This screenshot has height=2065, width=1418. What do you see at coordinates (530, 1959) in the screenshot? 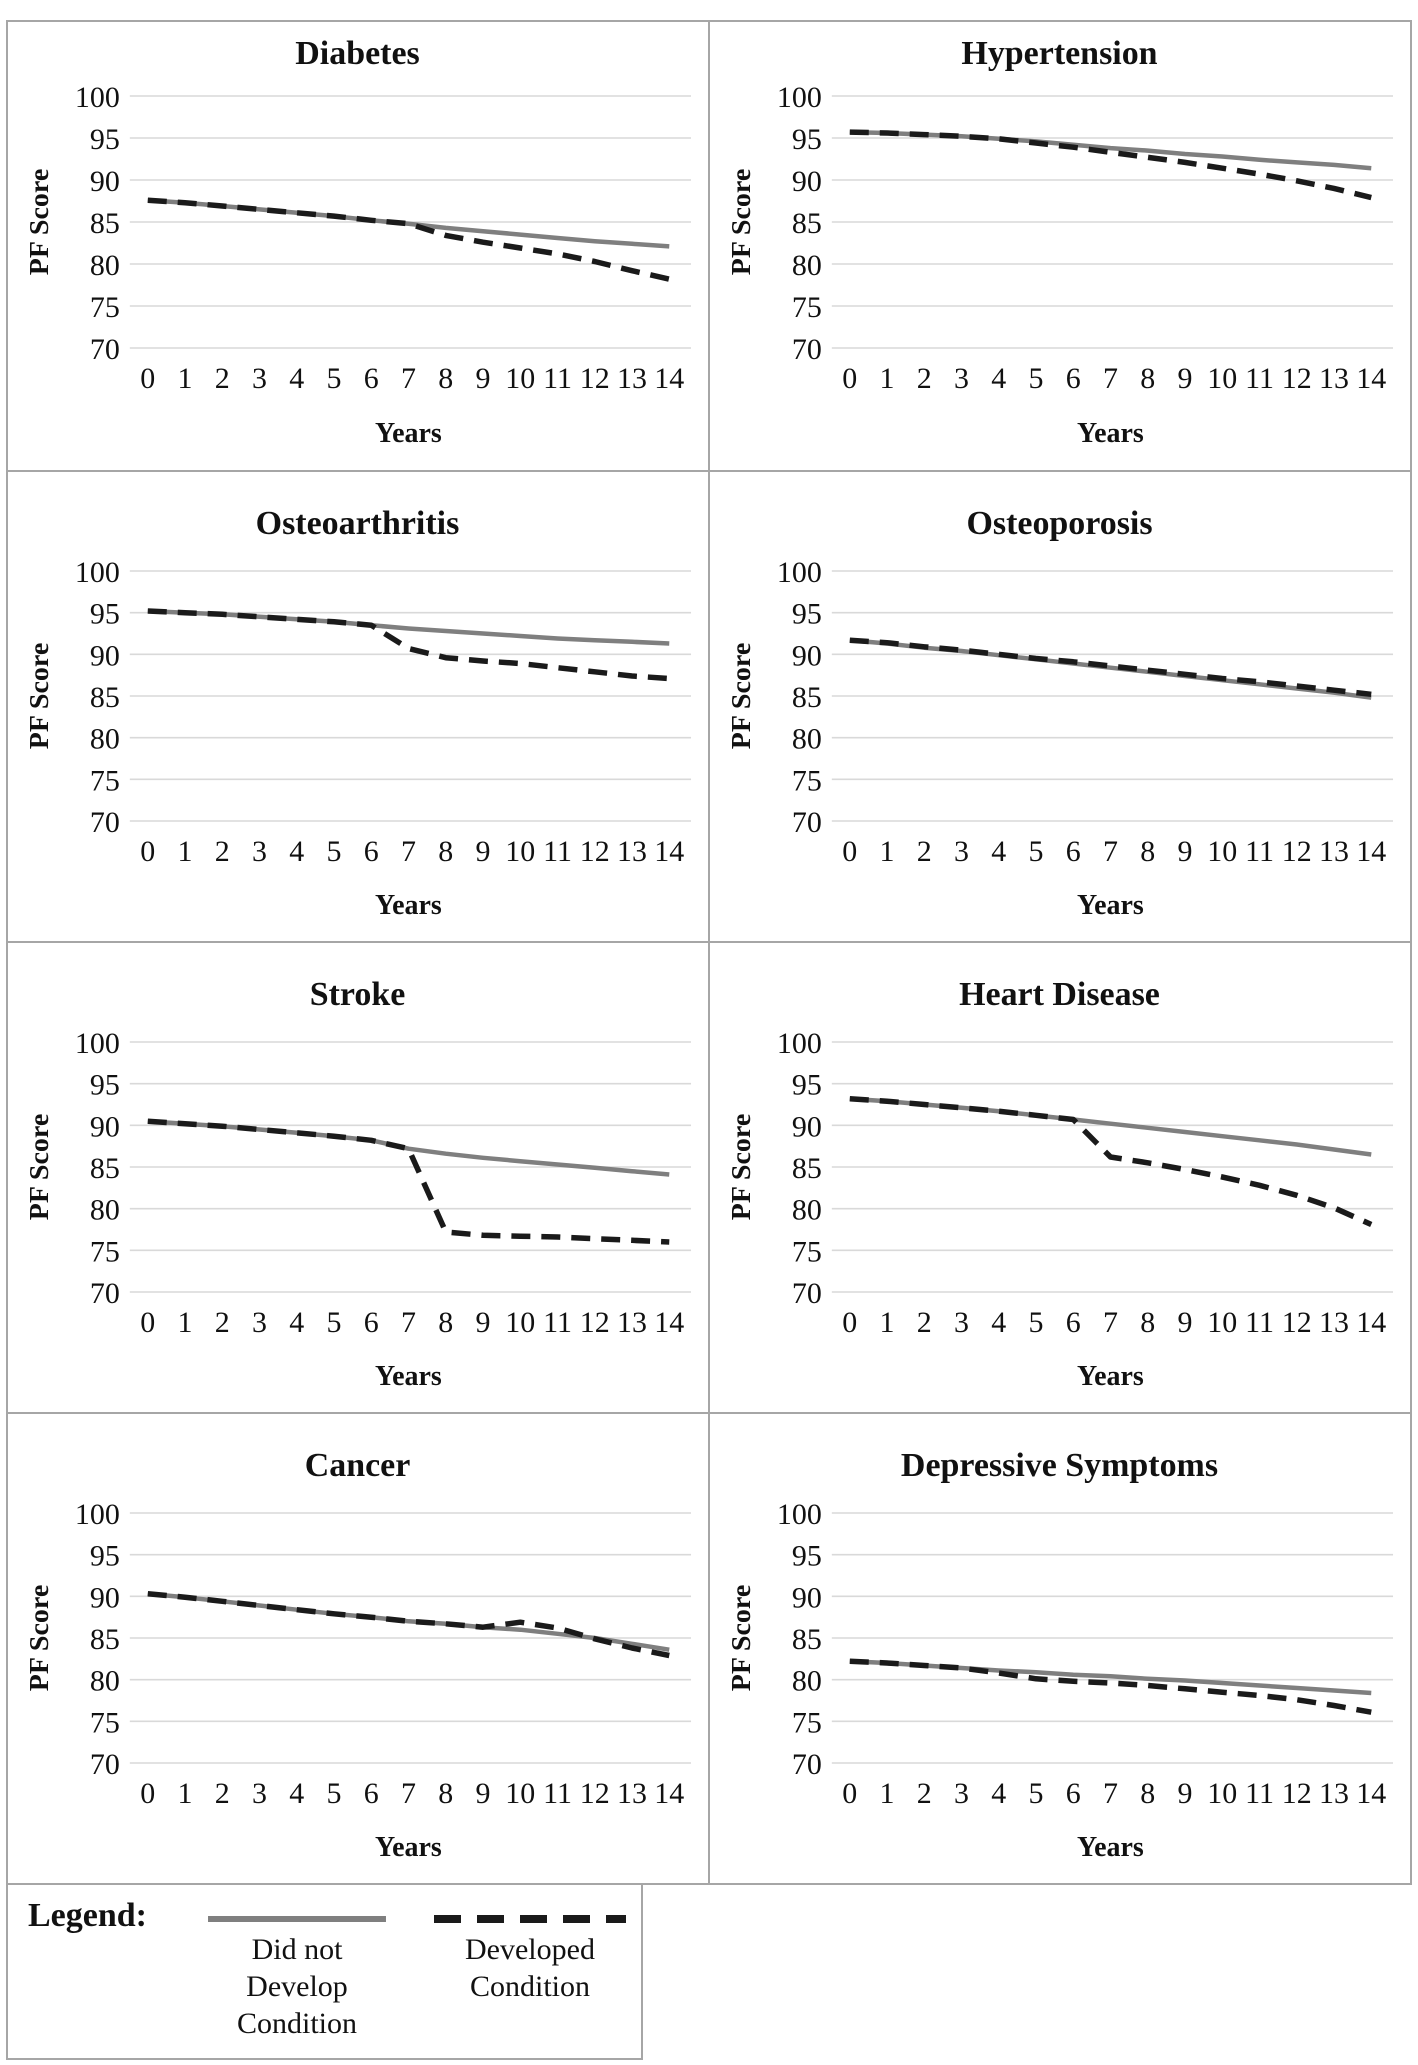
I see `legend-item-developed: Developed Condition` at bounding box center [530, 1959].